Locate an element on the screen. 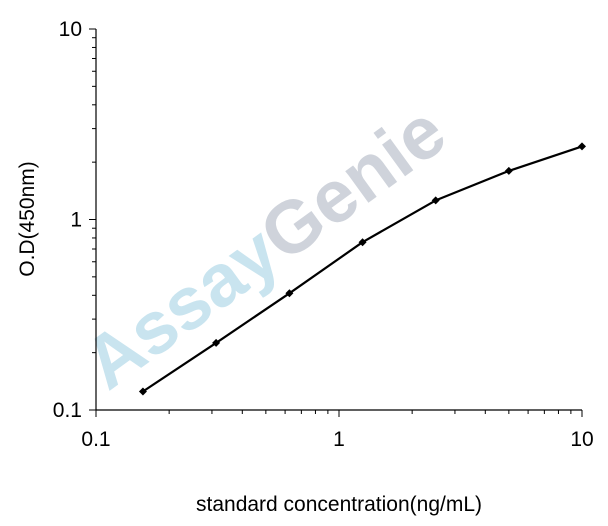  x-tick-label: 1 is located at coordinates (339, 439).